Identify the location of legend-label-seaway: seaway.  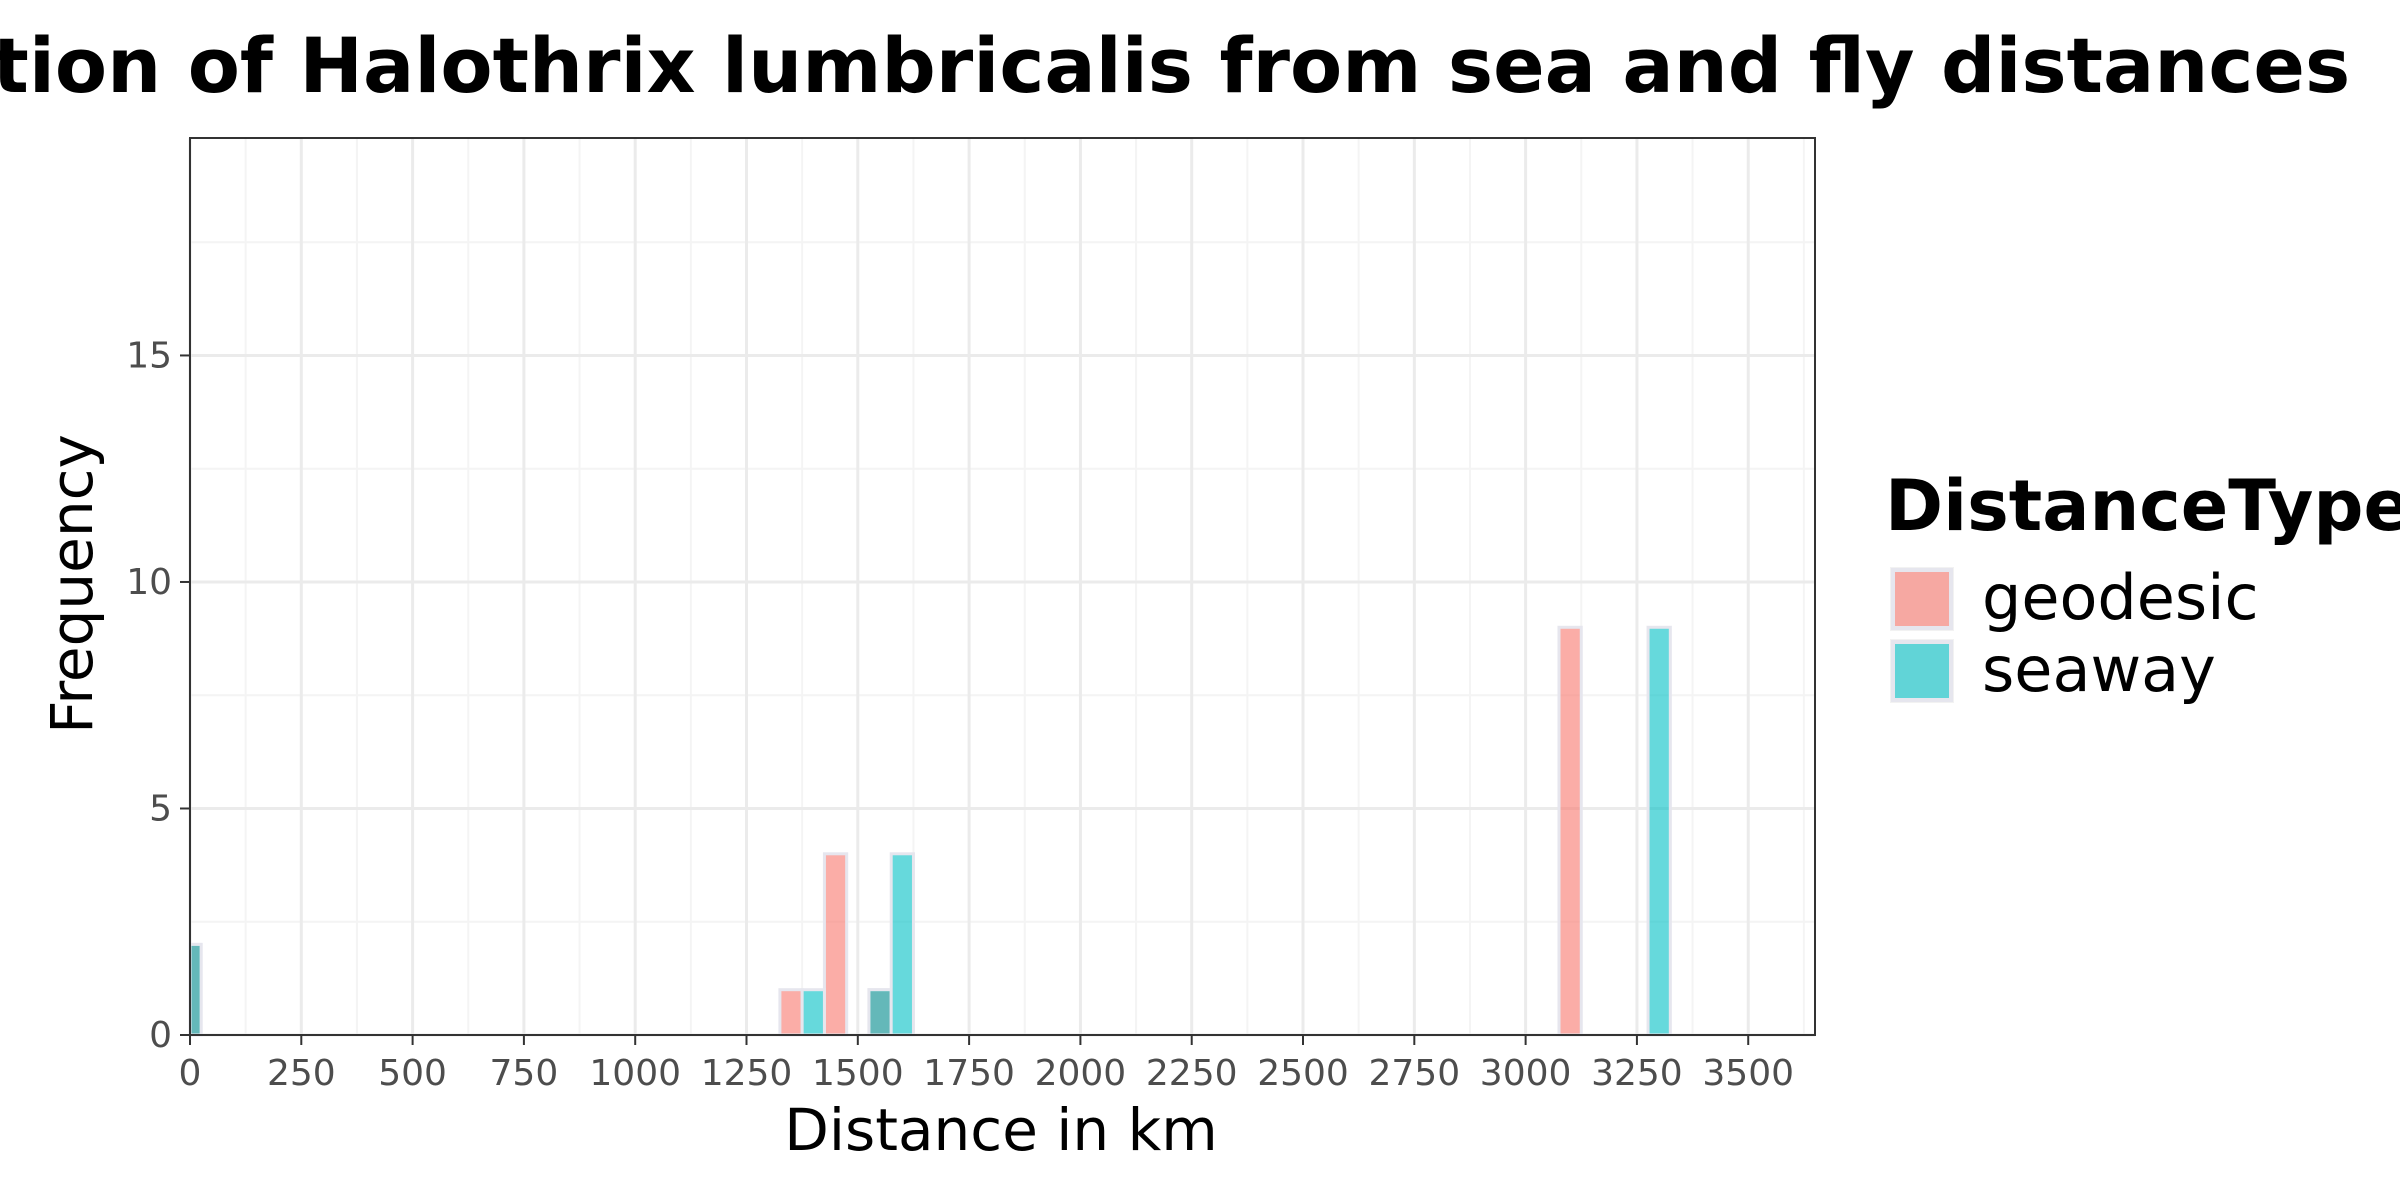
(2099, 669).